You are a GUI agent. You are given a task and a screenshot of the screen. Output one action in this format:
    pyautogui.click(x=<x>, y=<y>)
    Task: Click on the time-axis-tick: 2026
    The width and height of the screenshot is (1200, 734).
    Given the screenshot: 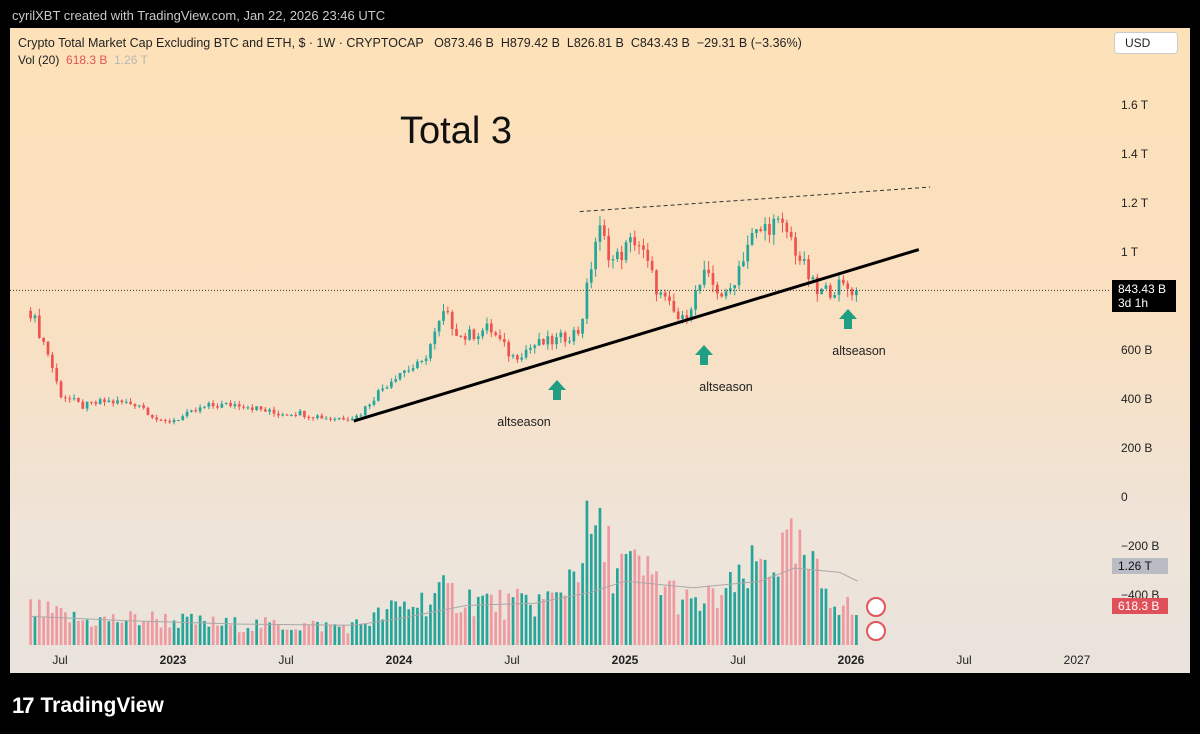 What is the action you would take?
    pyautogui.click(x=851, y=660)
    